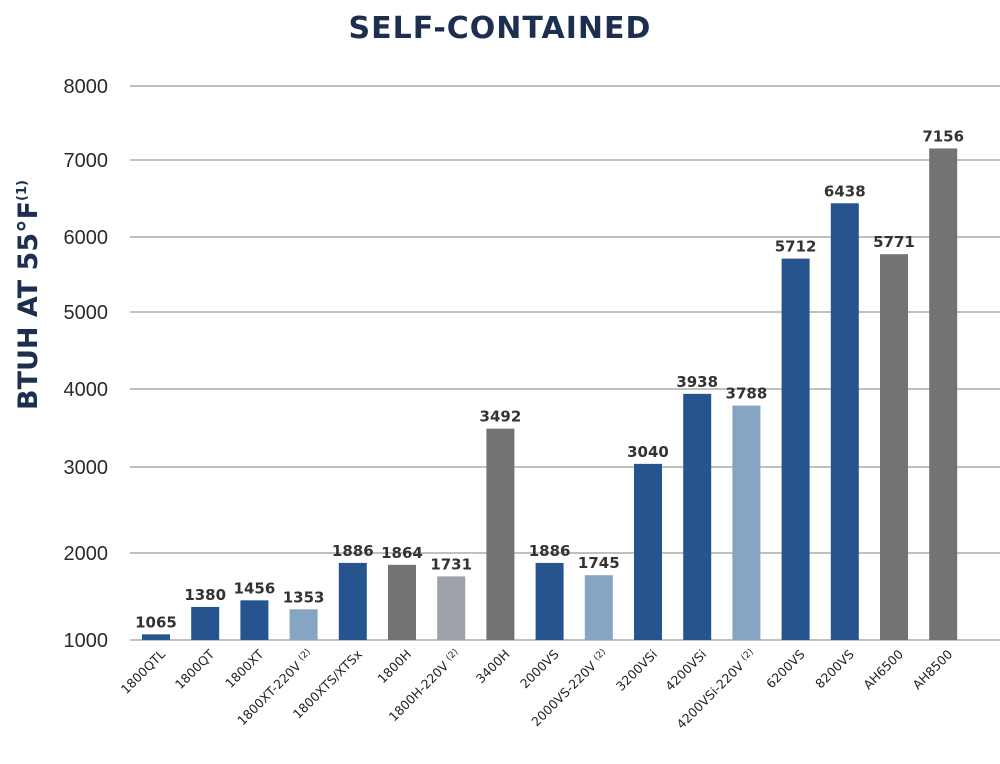  Describe the element at coordinates (86, 364) in the screenshot. I see `y-axis-ticks: 1000 2000 3000 4000 5000 6000 7000 8000` at that location.